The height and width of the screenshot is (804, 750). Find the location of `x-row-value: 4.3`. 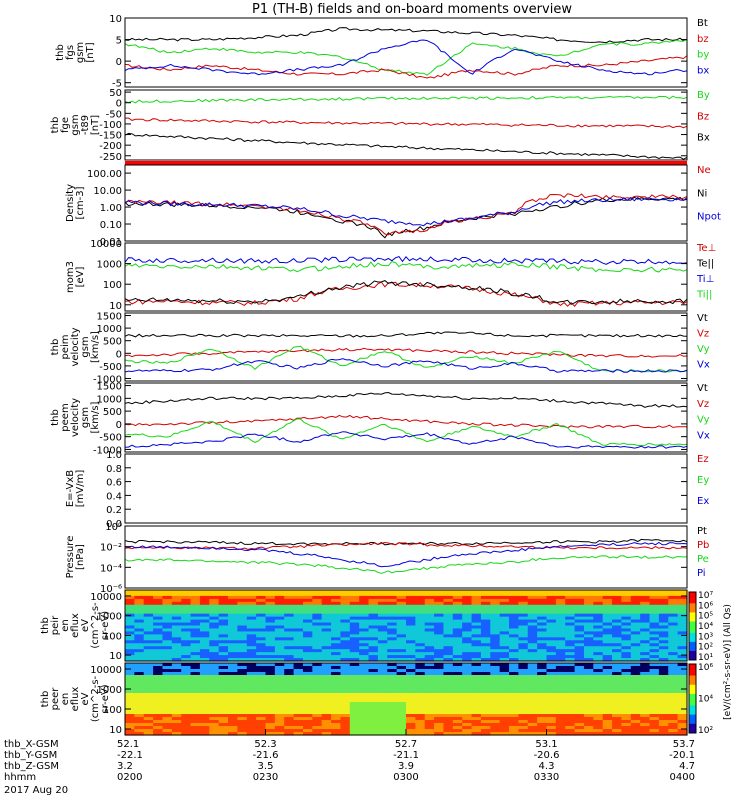

x-row-value: 4.3 is located at coordinates (547, 766).